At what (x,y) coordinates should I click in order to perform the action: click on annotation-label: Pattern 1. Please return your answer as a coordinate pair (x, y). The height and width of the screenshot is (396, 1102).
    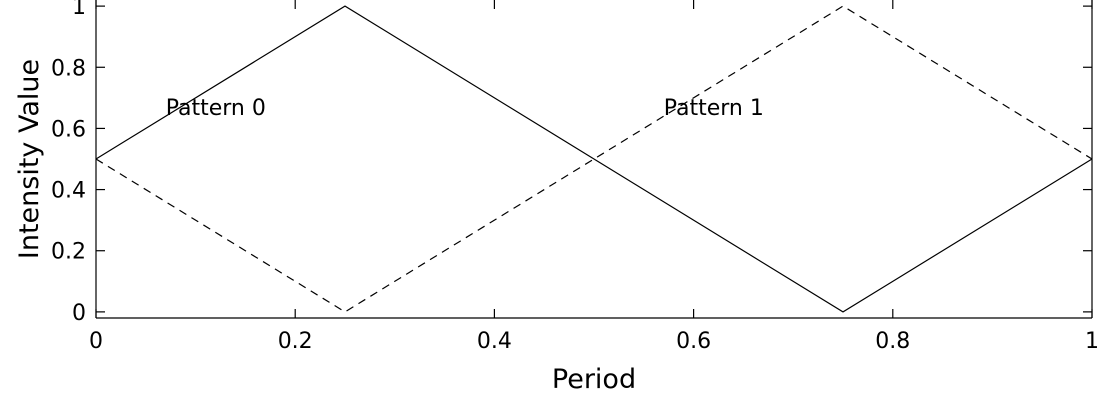
    Looking at the image, I should click on (714, 108).